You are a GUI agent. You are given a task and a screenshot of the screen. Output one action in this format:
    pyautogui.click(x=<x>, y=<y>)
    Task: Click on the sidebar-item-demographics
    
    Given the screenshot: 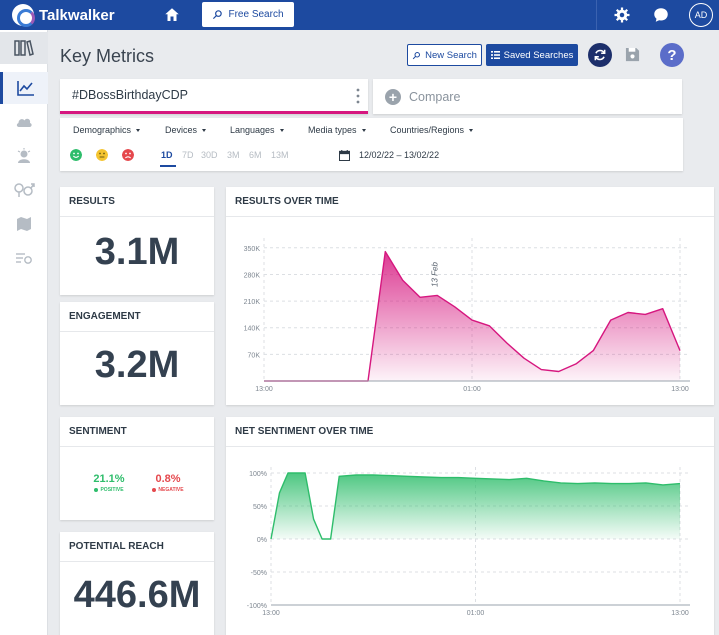 What is the action you would take?
    pyautogui.click(x=24, y=190)
    